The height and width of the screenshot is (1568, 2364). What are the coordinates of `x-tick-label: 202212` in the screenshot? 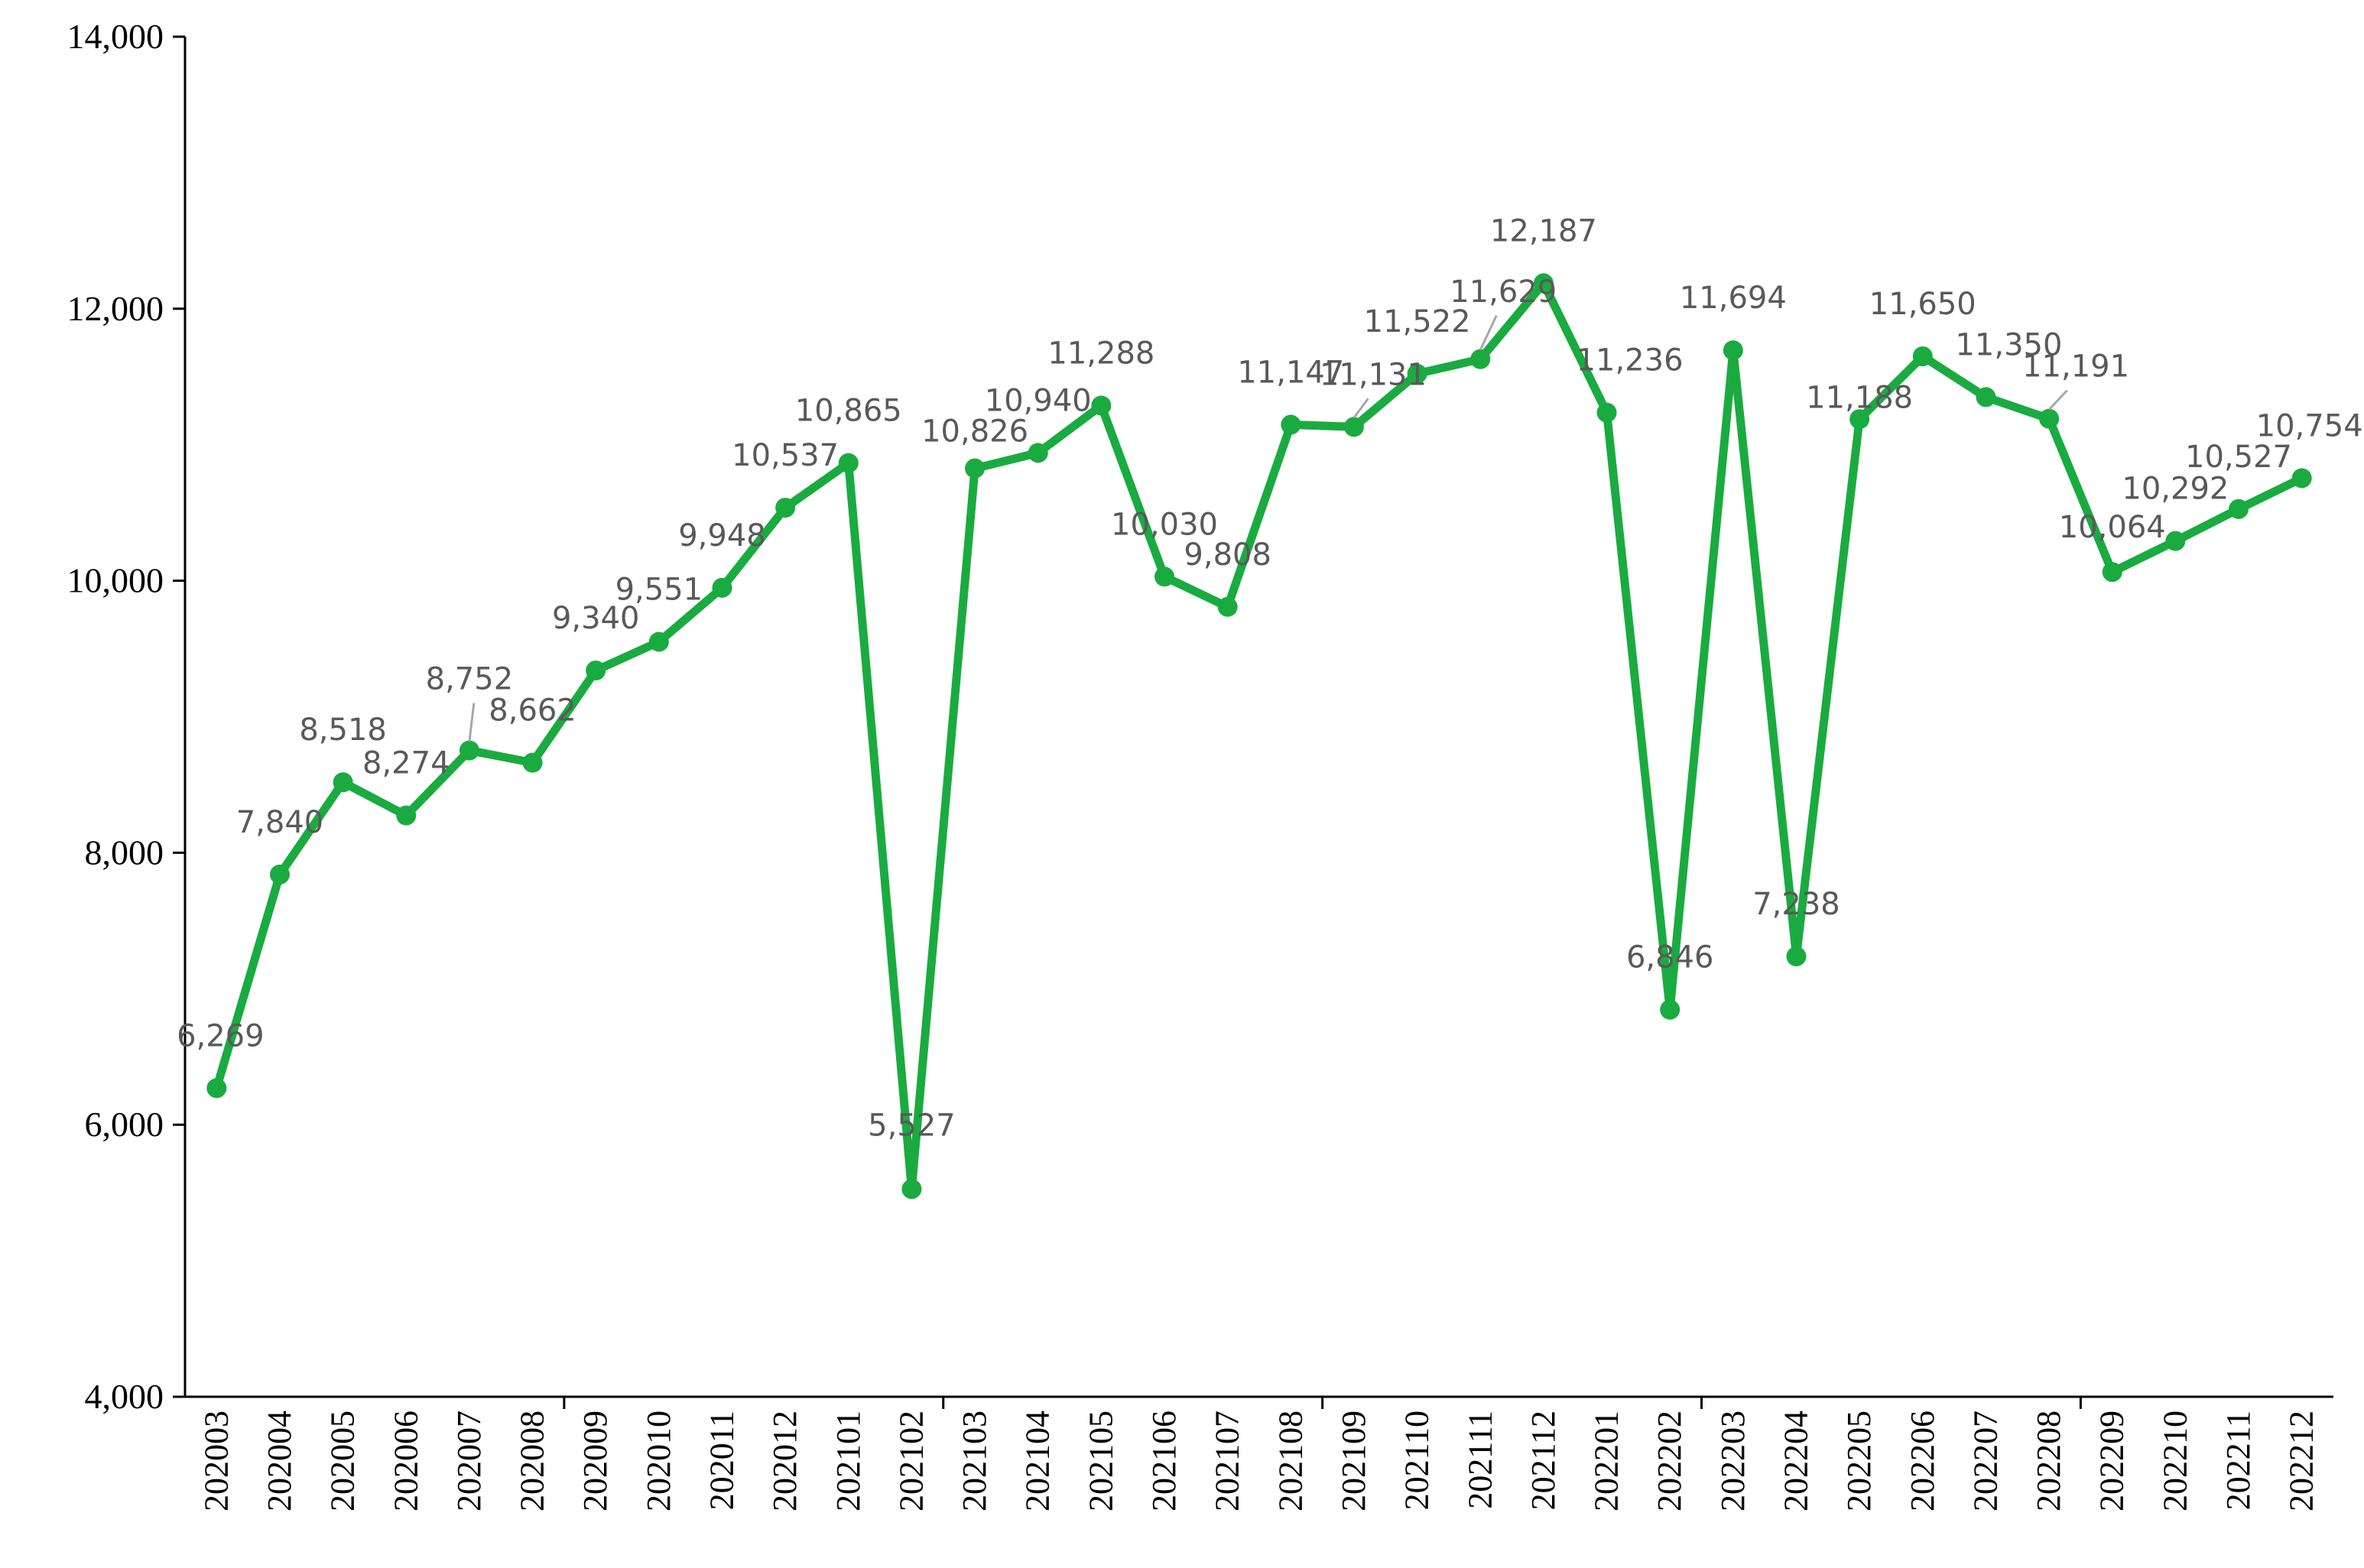 It's located at (2301, 1461).